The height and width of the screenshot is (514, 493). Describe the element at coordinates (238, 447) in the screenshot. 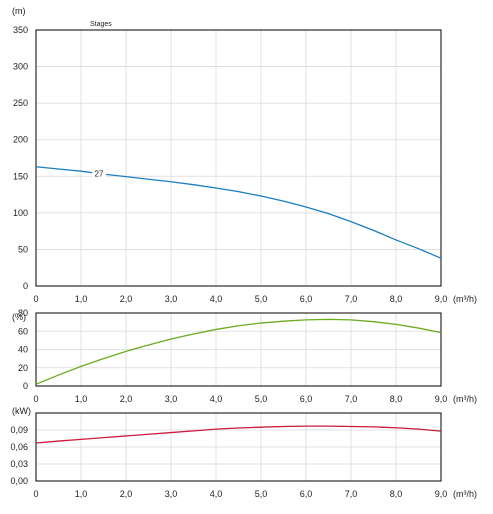

I see `power-frame` at that location.